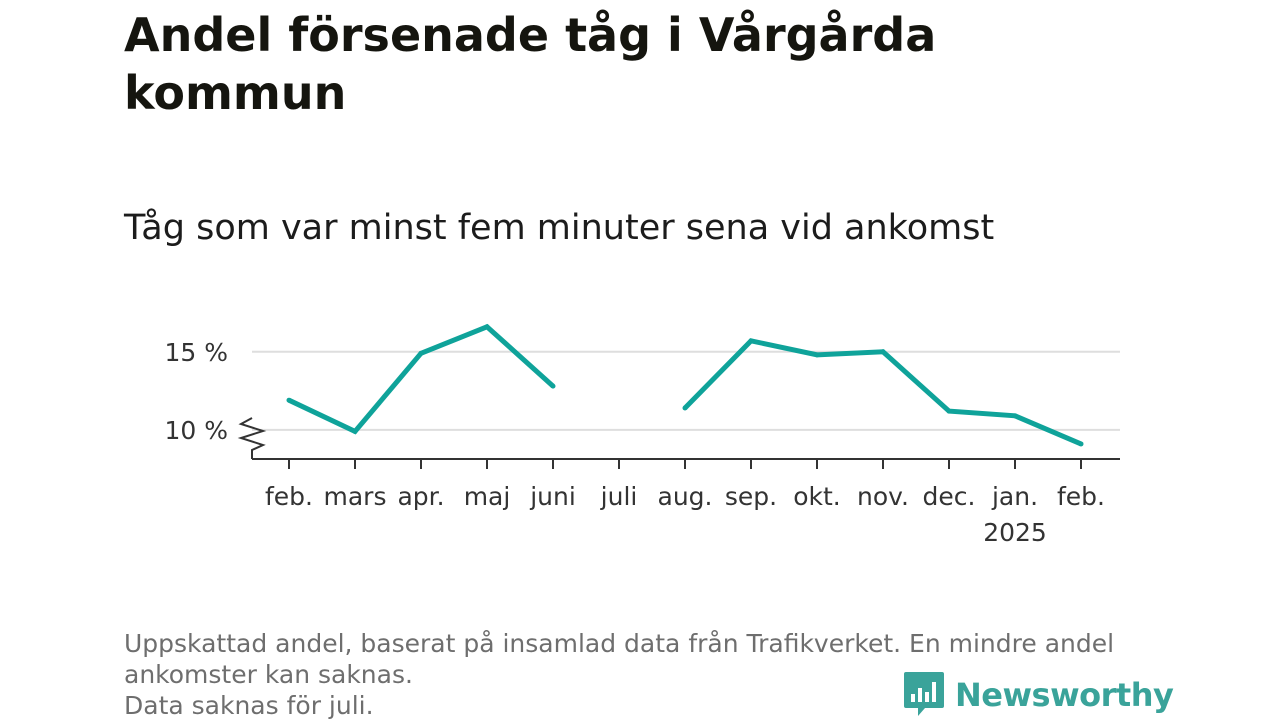 Image resolution: width=1280 pixels, height=720 pixels. I want to click on x-tick-label: juli, so click(619, 496).